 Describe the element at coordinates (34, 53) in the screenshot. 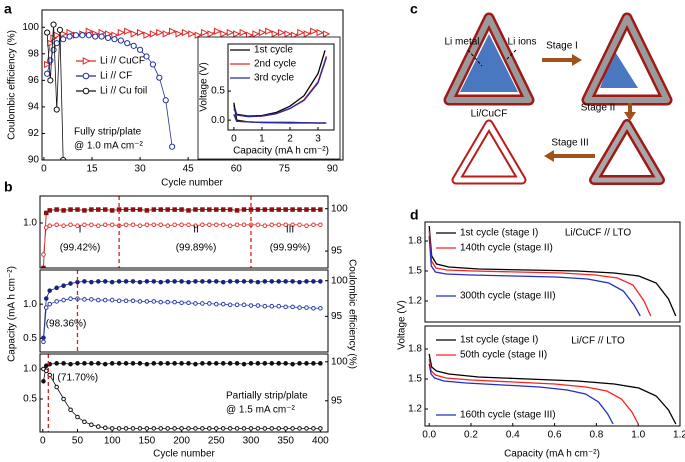

I see `y-tick-label: 98` at that location.